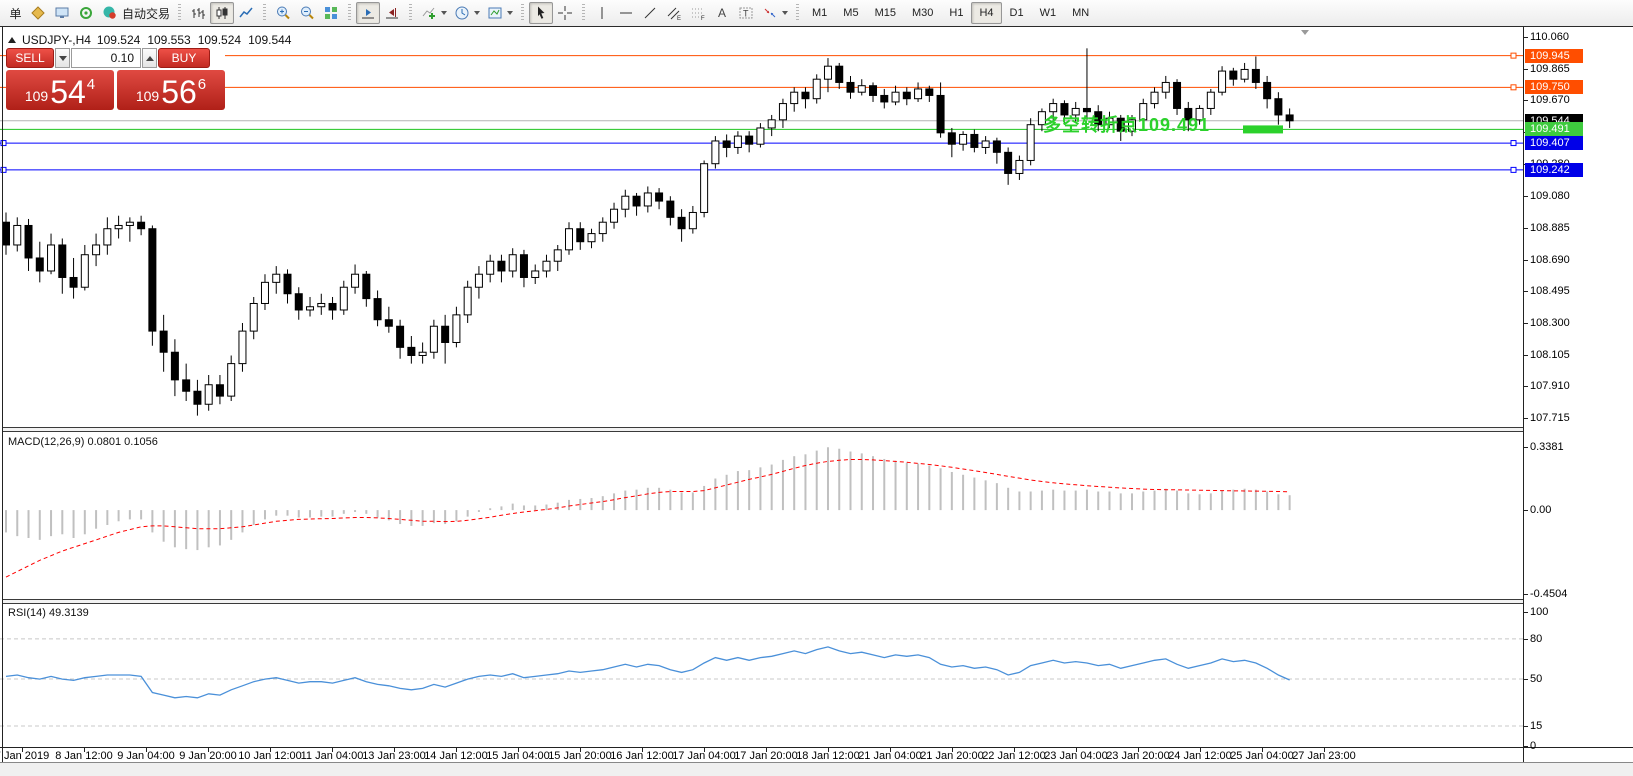  What do you see at coordinates (1526, 511) in the screenshot?
I see `macd-tick` at bounding box center [1526, 511].